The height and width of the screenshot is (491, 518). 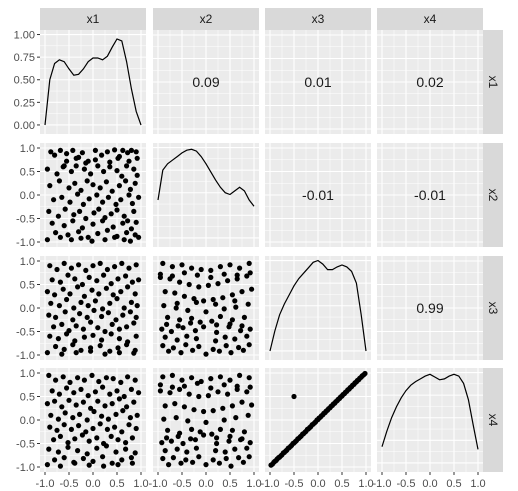 What do you see at coordinates (27, 173) in the screenshot?
I see `y-tick-label: 0.5` at bounding box center [27, 173].